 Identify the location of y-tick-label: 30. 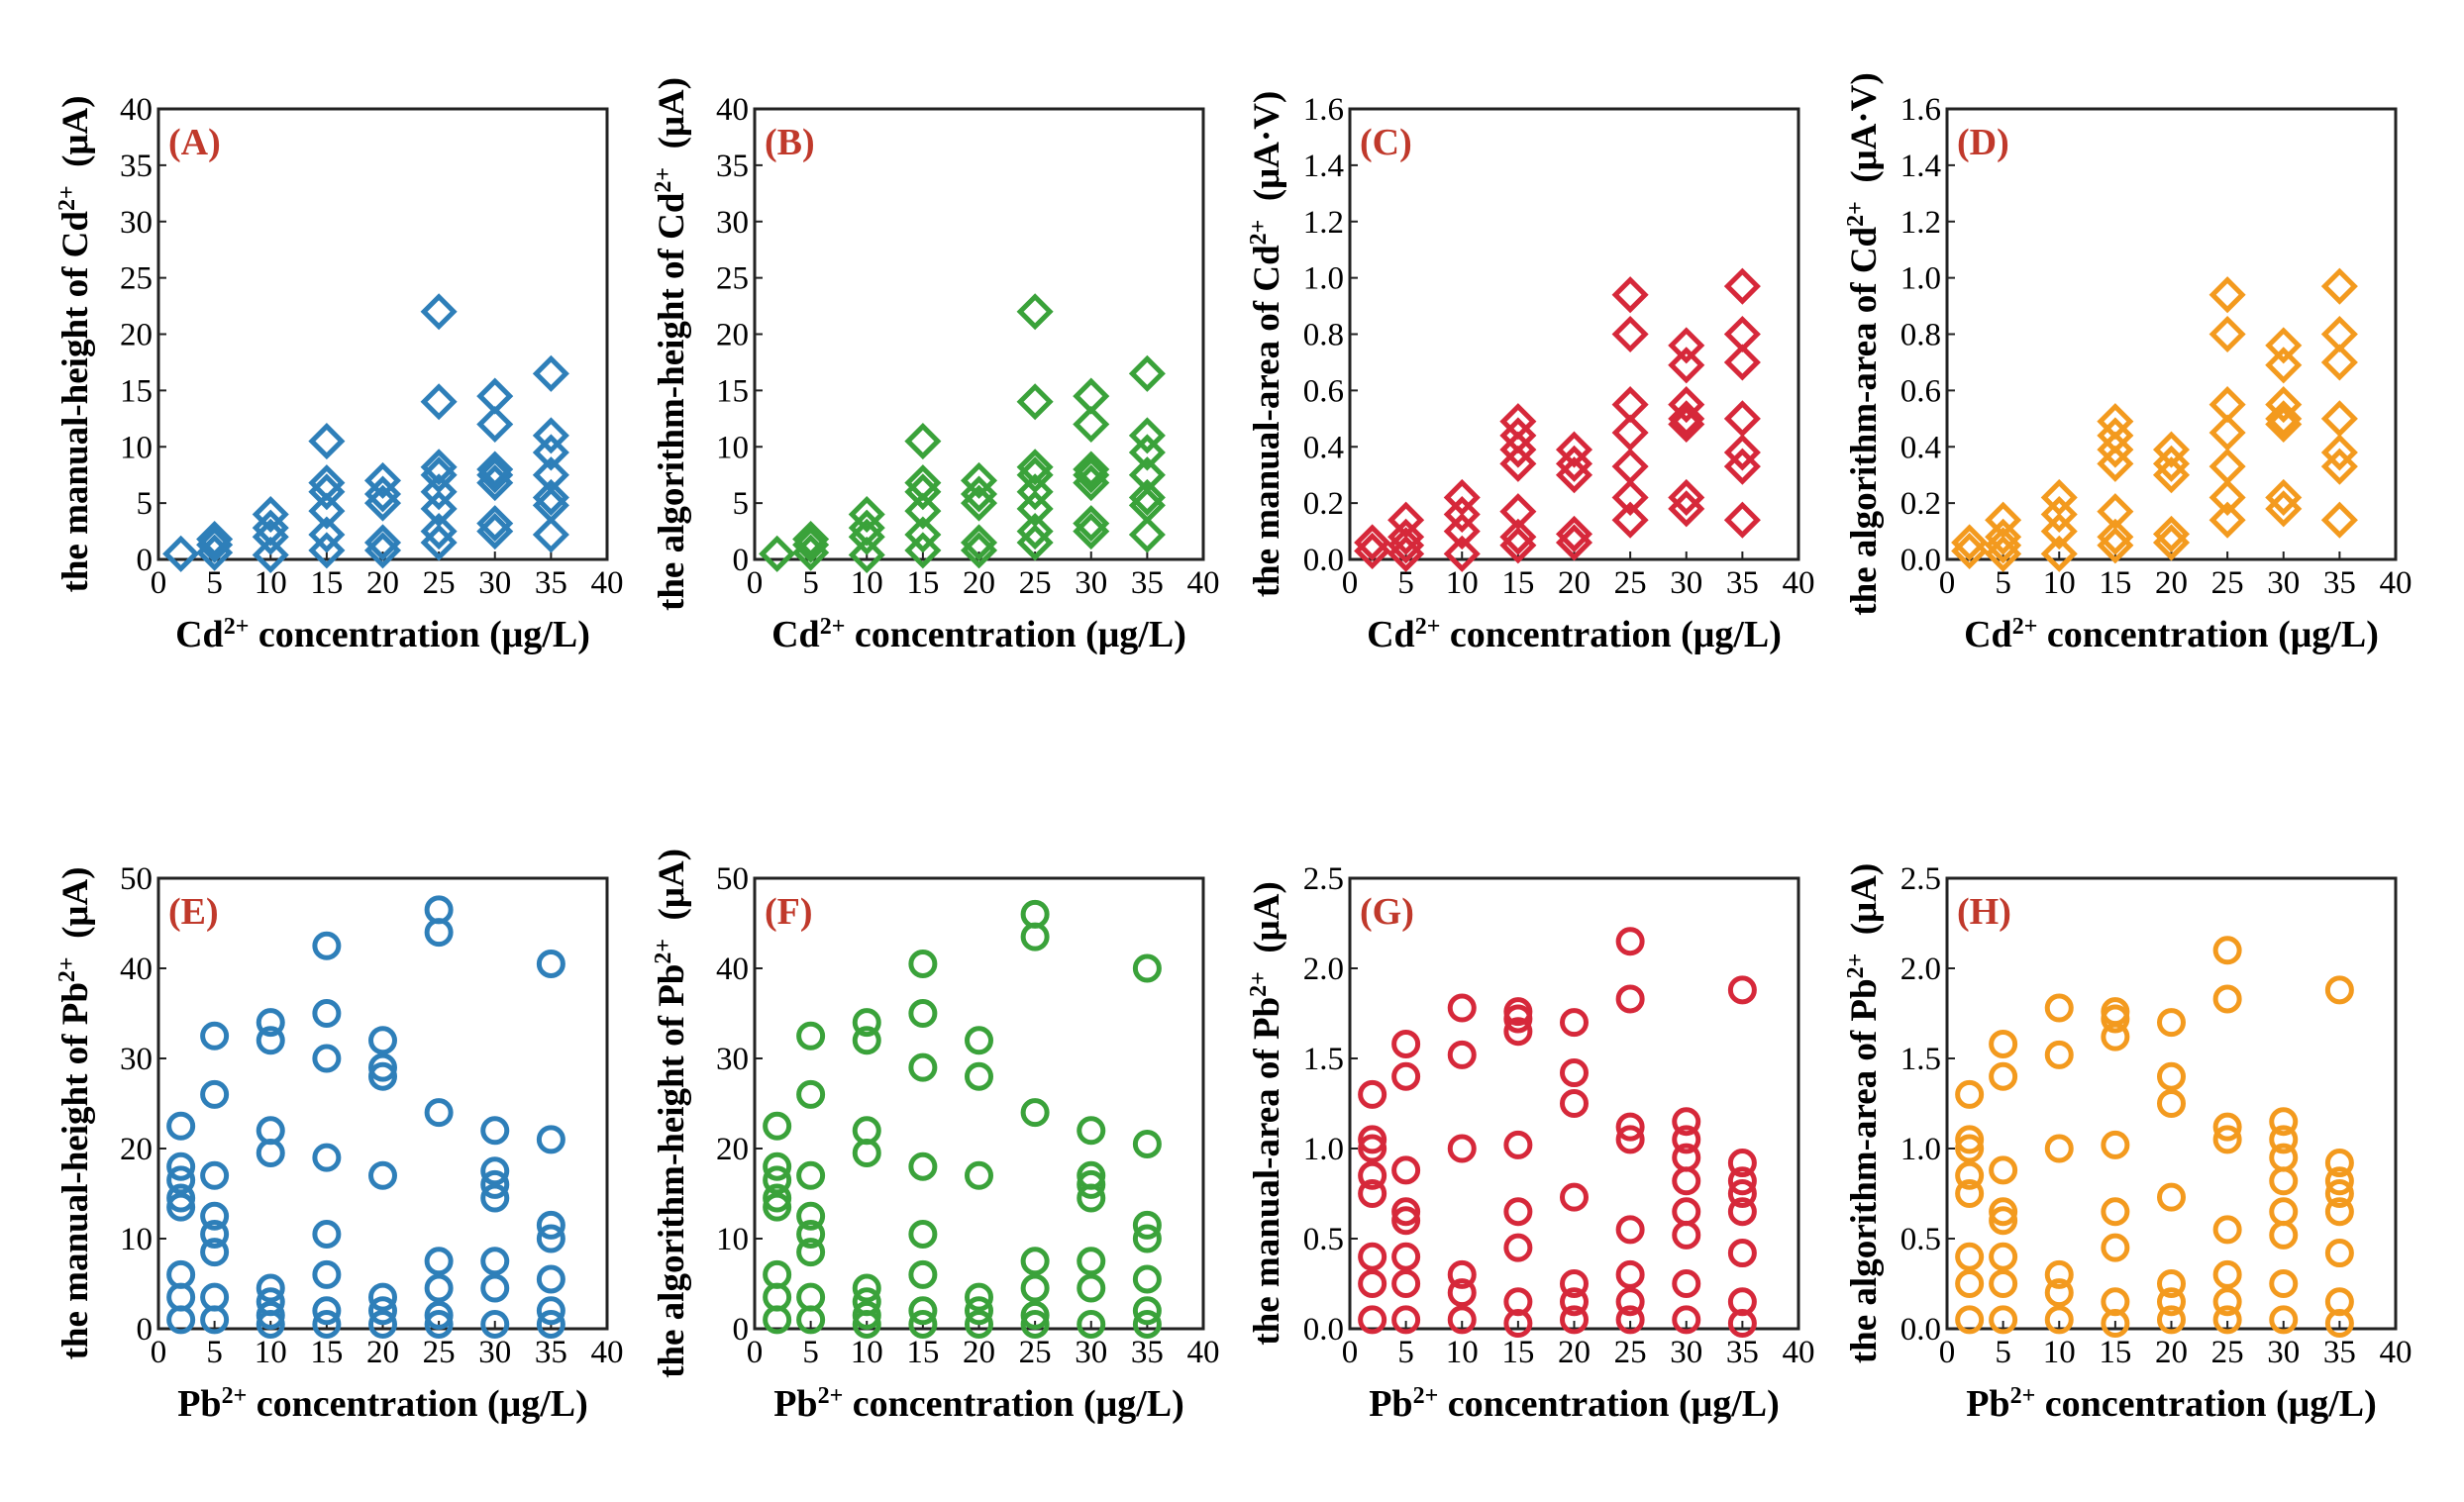
(136, 1059).